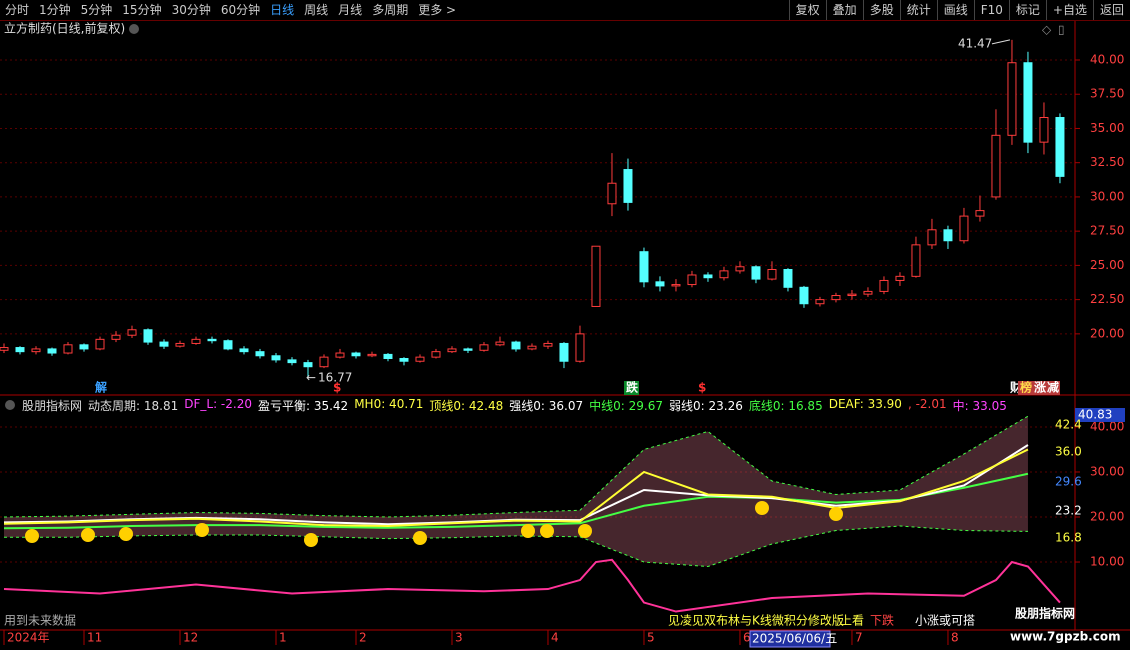  What do you see at coordinates (844, 10) in the screenshot?
I see `tool-button: 叠加` at bounding box center [844, 10].